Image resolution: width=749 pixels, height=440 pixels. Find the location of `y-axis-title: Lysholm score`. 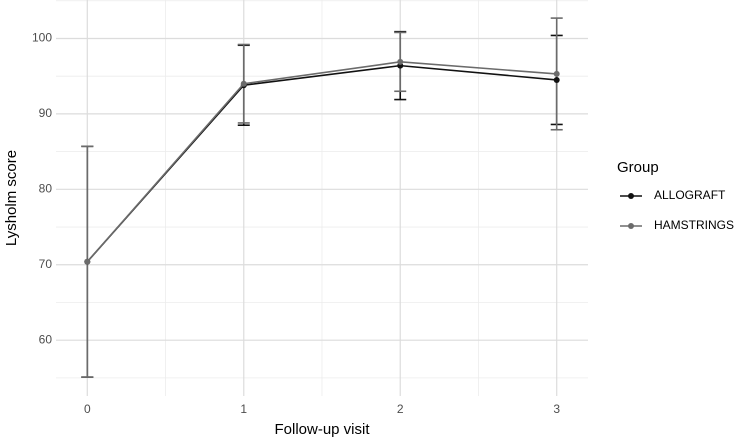

y-axis-title: Lysholm score is located at coordinates (11, 198).